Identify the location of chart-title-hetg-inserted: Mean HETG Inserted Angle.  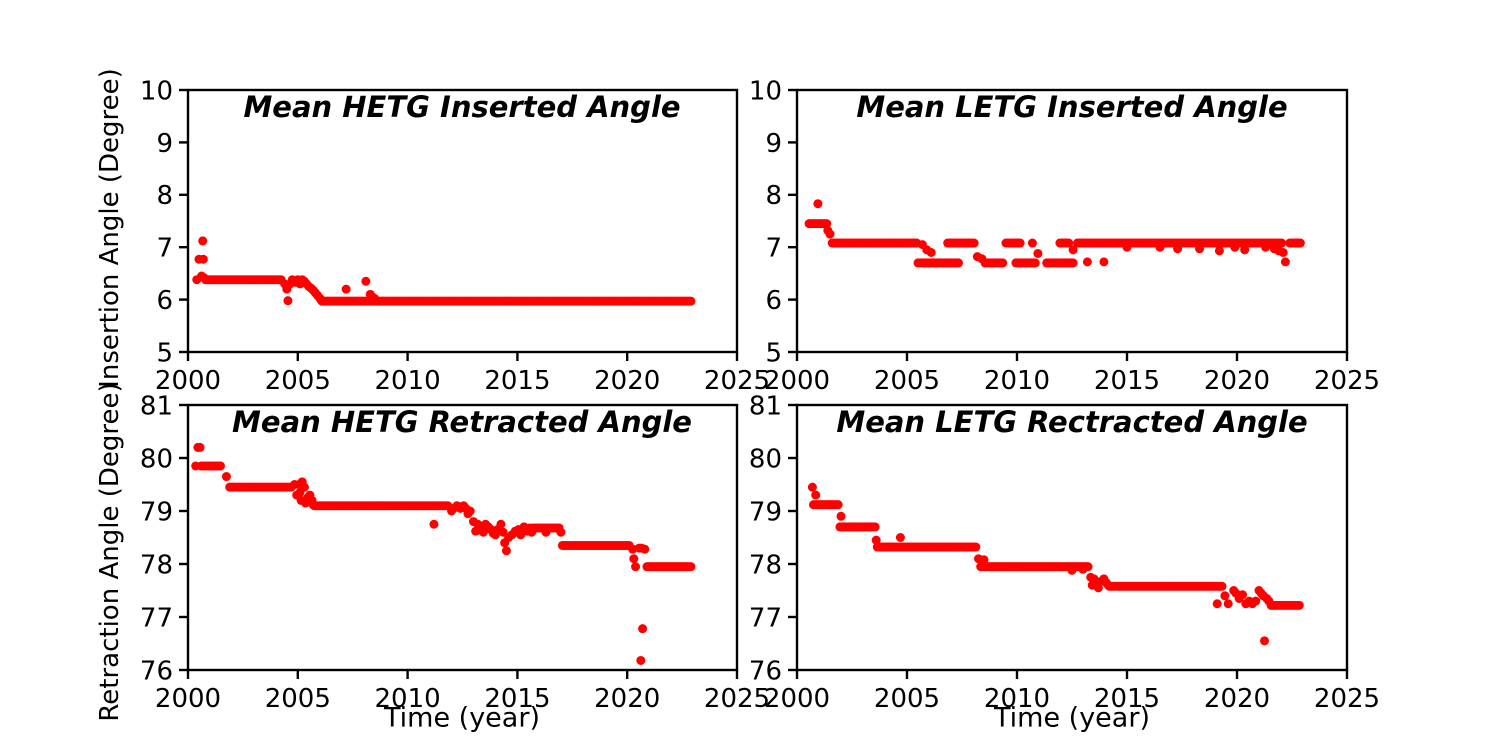
(462, 107).